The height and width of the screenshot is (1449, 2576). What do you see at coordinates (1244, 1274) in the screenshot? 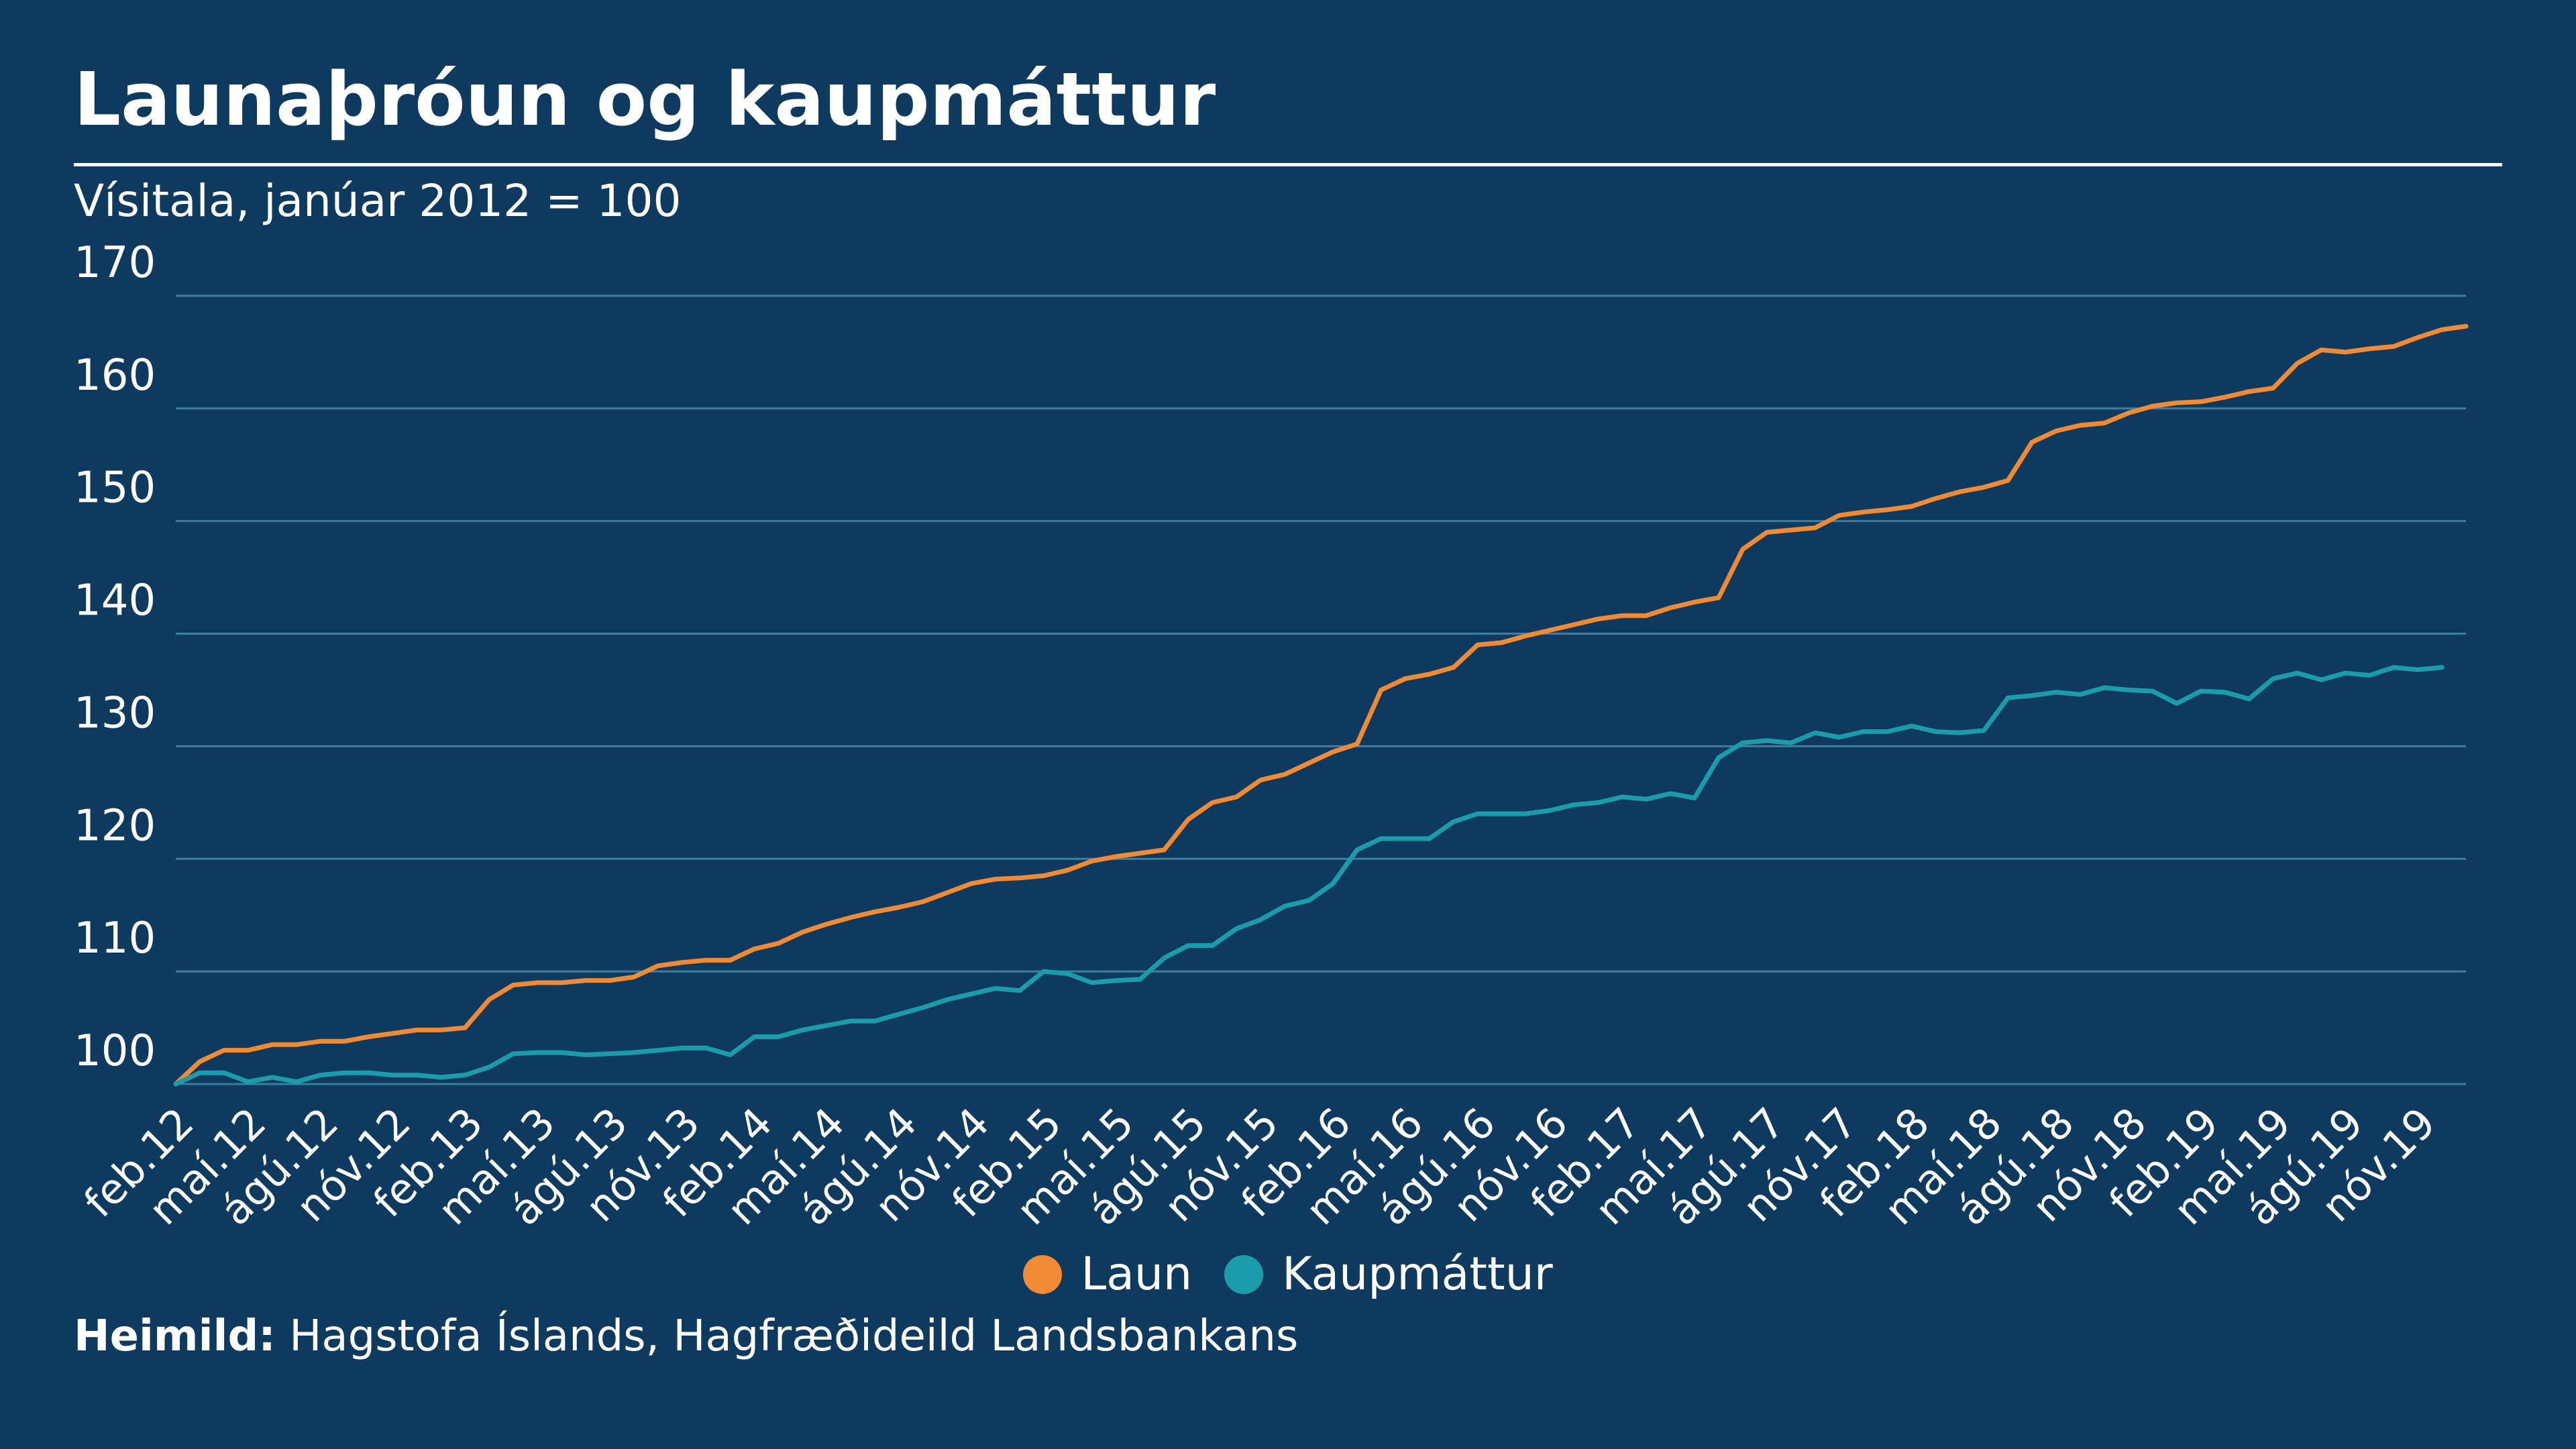
I see `legend-swatch-kaupmattur` at bounding box center [1244, 1274].